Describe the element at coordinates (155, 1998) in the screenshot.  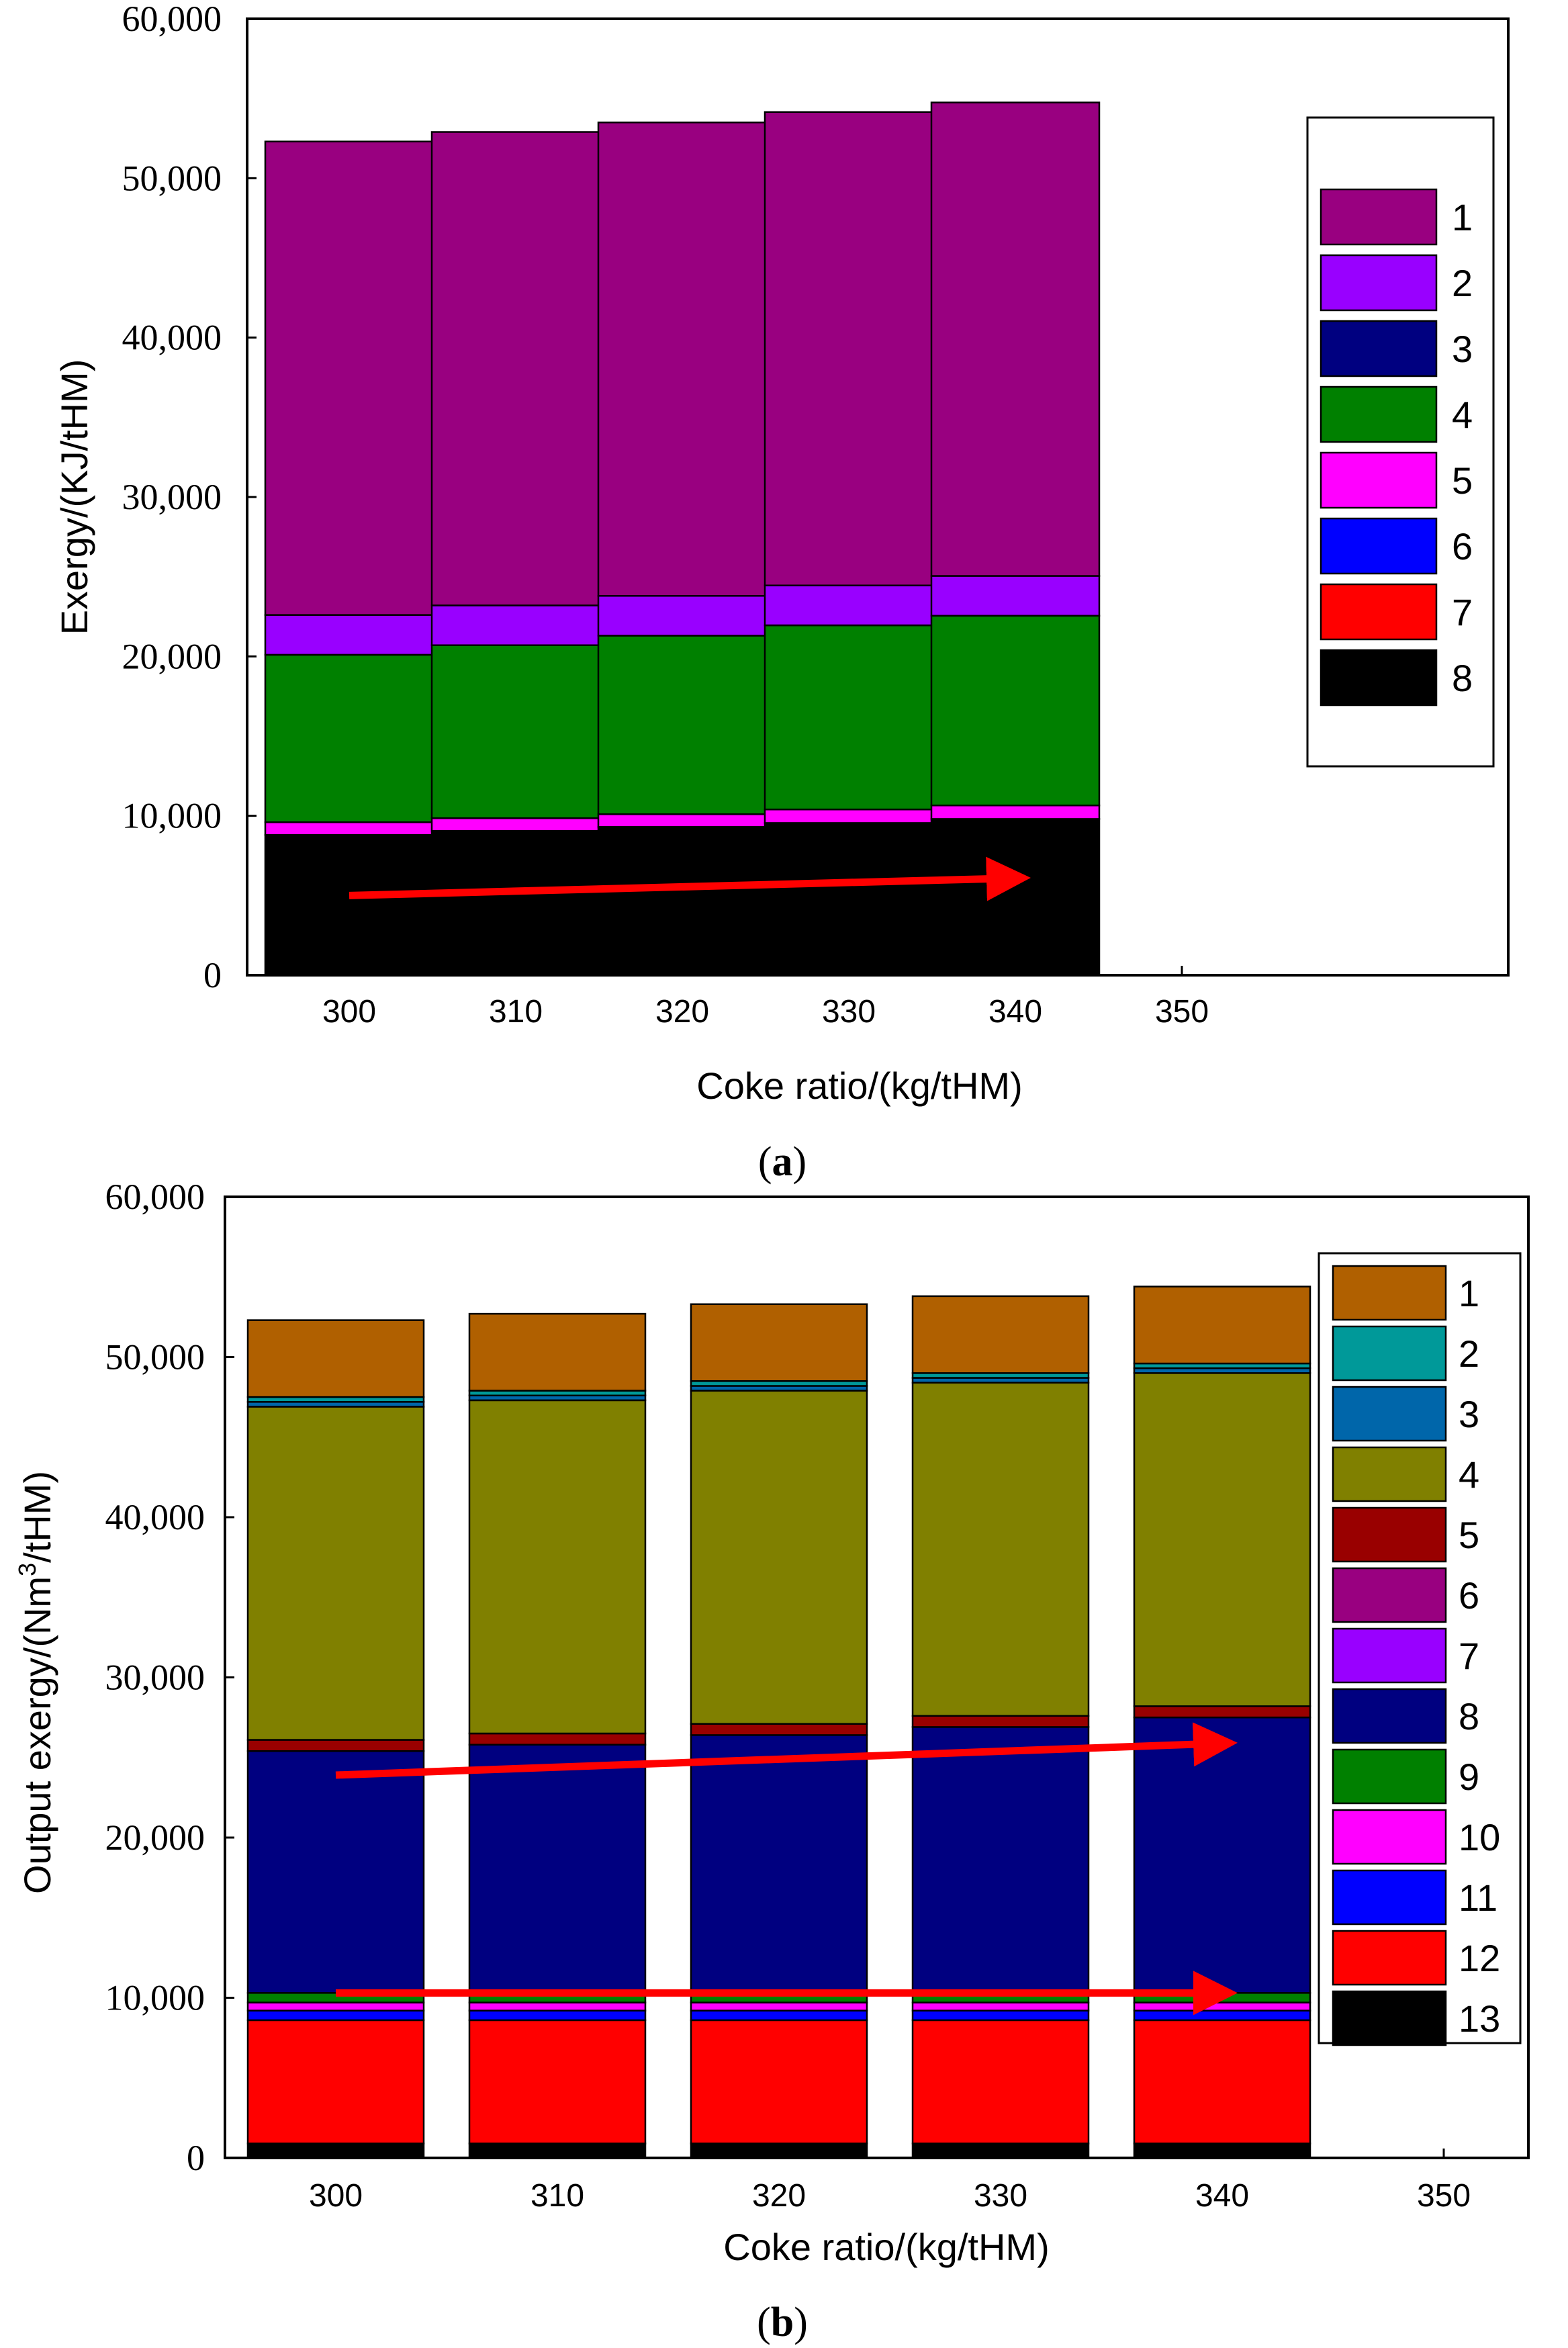
I see `y-tick-label-b-10000: 10,000` at that location.